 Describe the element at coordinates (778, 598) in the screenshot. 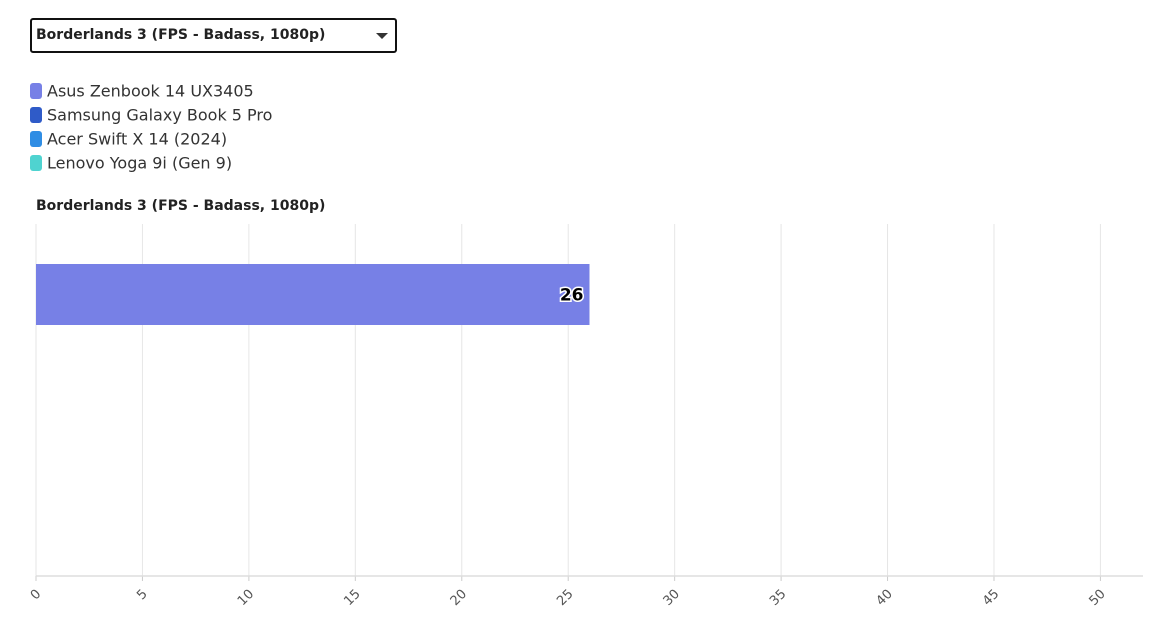

I see `x-tick-label: 35` at that location.